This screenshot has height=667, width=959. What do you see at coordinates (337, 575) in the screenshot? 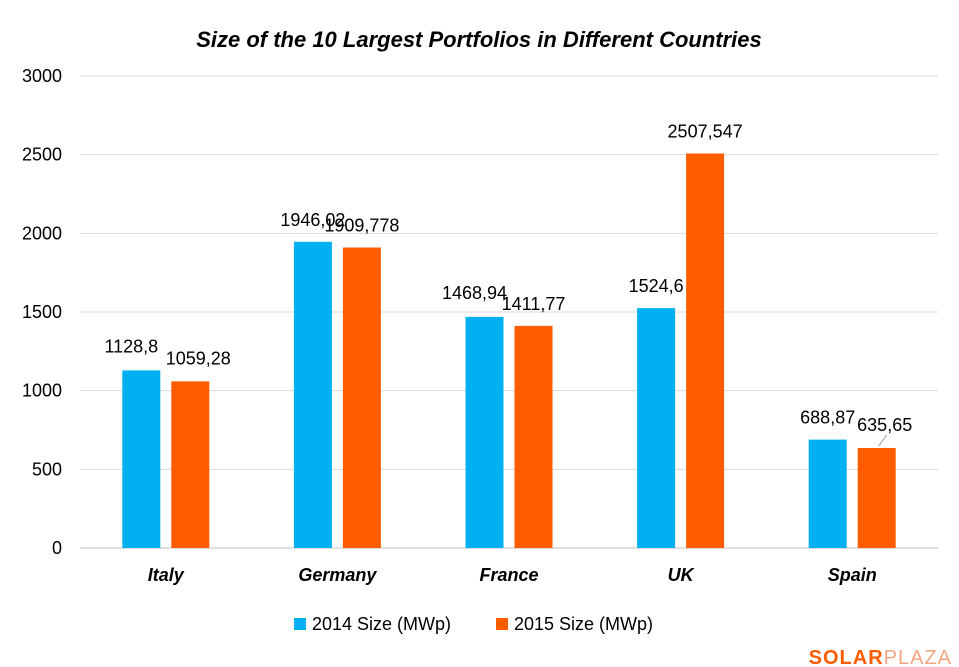
I see `x-category-label: Germany` at bounding box center [337, 575].